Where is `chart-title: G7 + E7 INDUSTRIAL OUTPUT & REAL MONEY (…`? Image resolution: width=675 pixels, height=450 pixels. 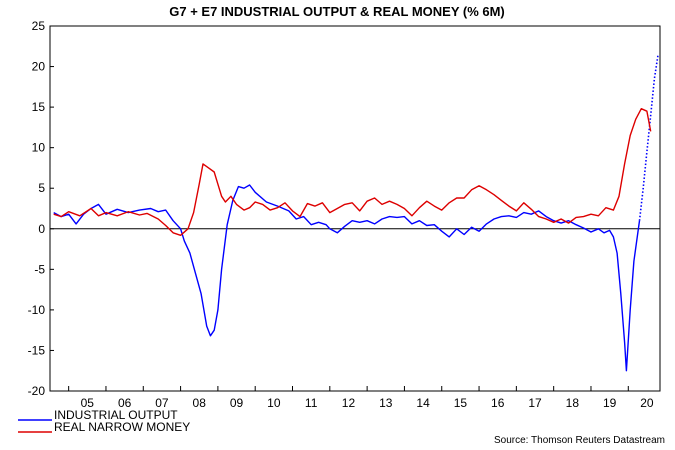 chart-title: G7 + E7 INDUSTRIAL OUTPUT & REAL MONEY (… is located at coordinates (337, 11).